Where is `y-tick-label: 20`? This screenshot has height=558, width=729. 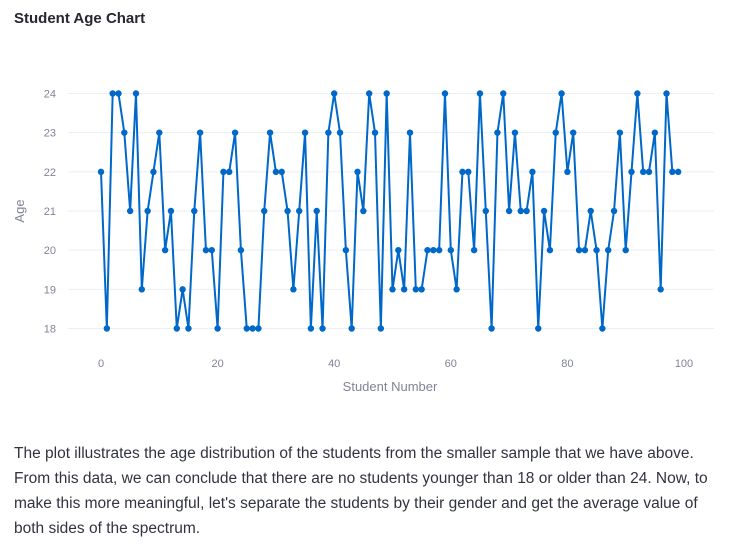
y-tick-label: 20 is located at coordinates (50, 251).